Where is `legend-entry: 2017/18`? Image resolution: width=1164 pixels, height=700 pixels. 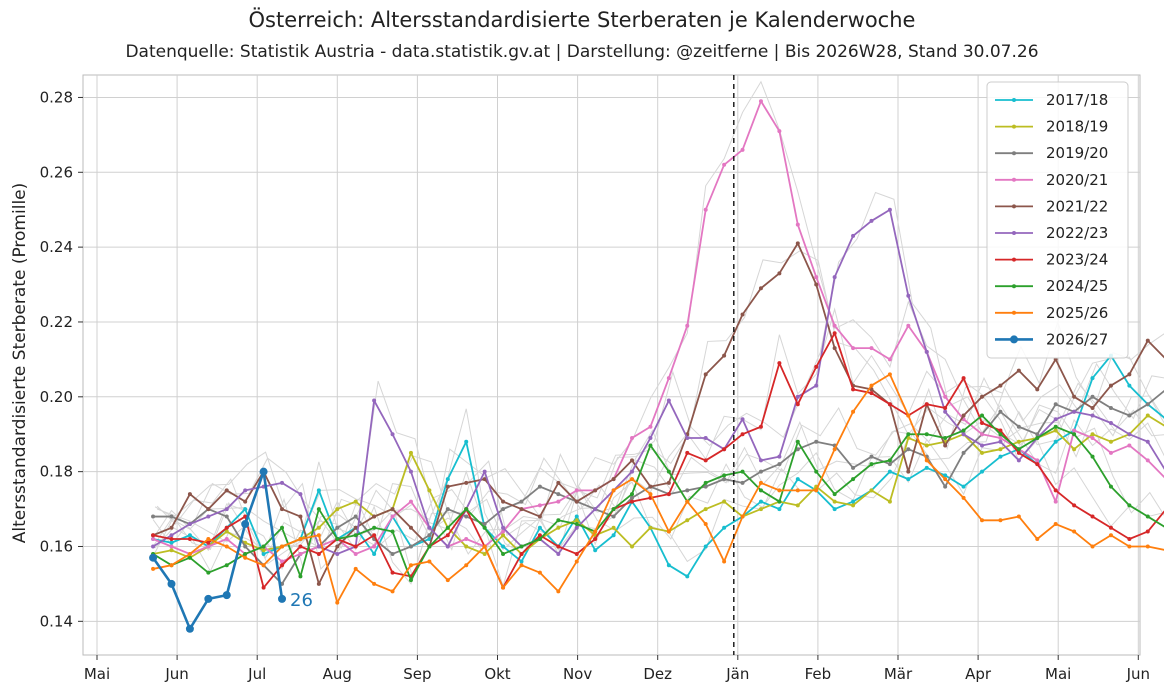 legend-entry: 2017/18 is located at coordinates (1051, 100).